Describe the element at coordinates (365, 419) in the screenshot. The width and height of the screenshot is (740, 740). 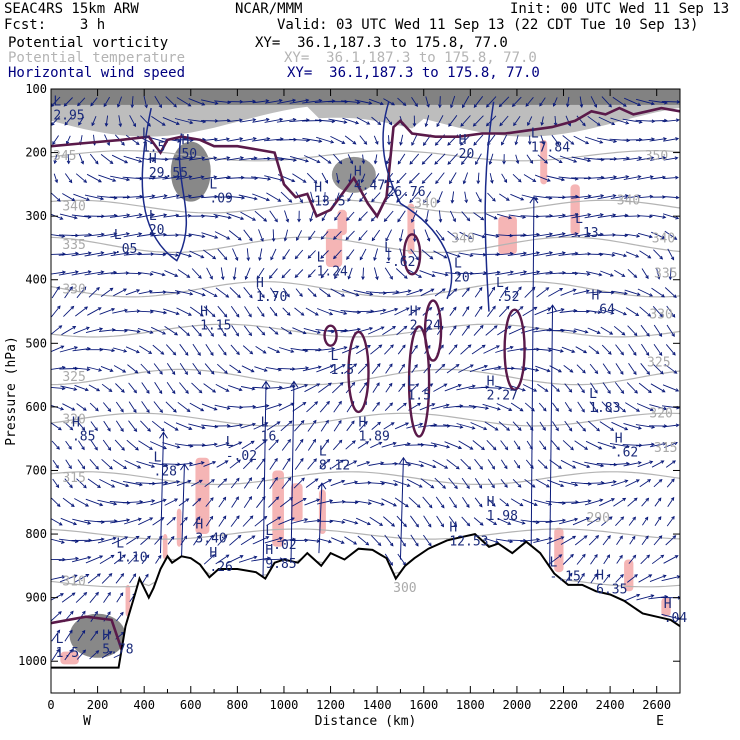
I see `theta-isentrope` at that location.